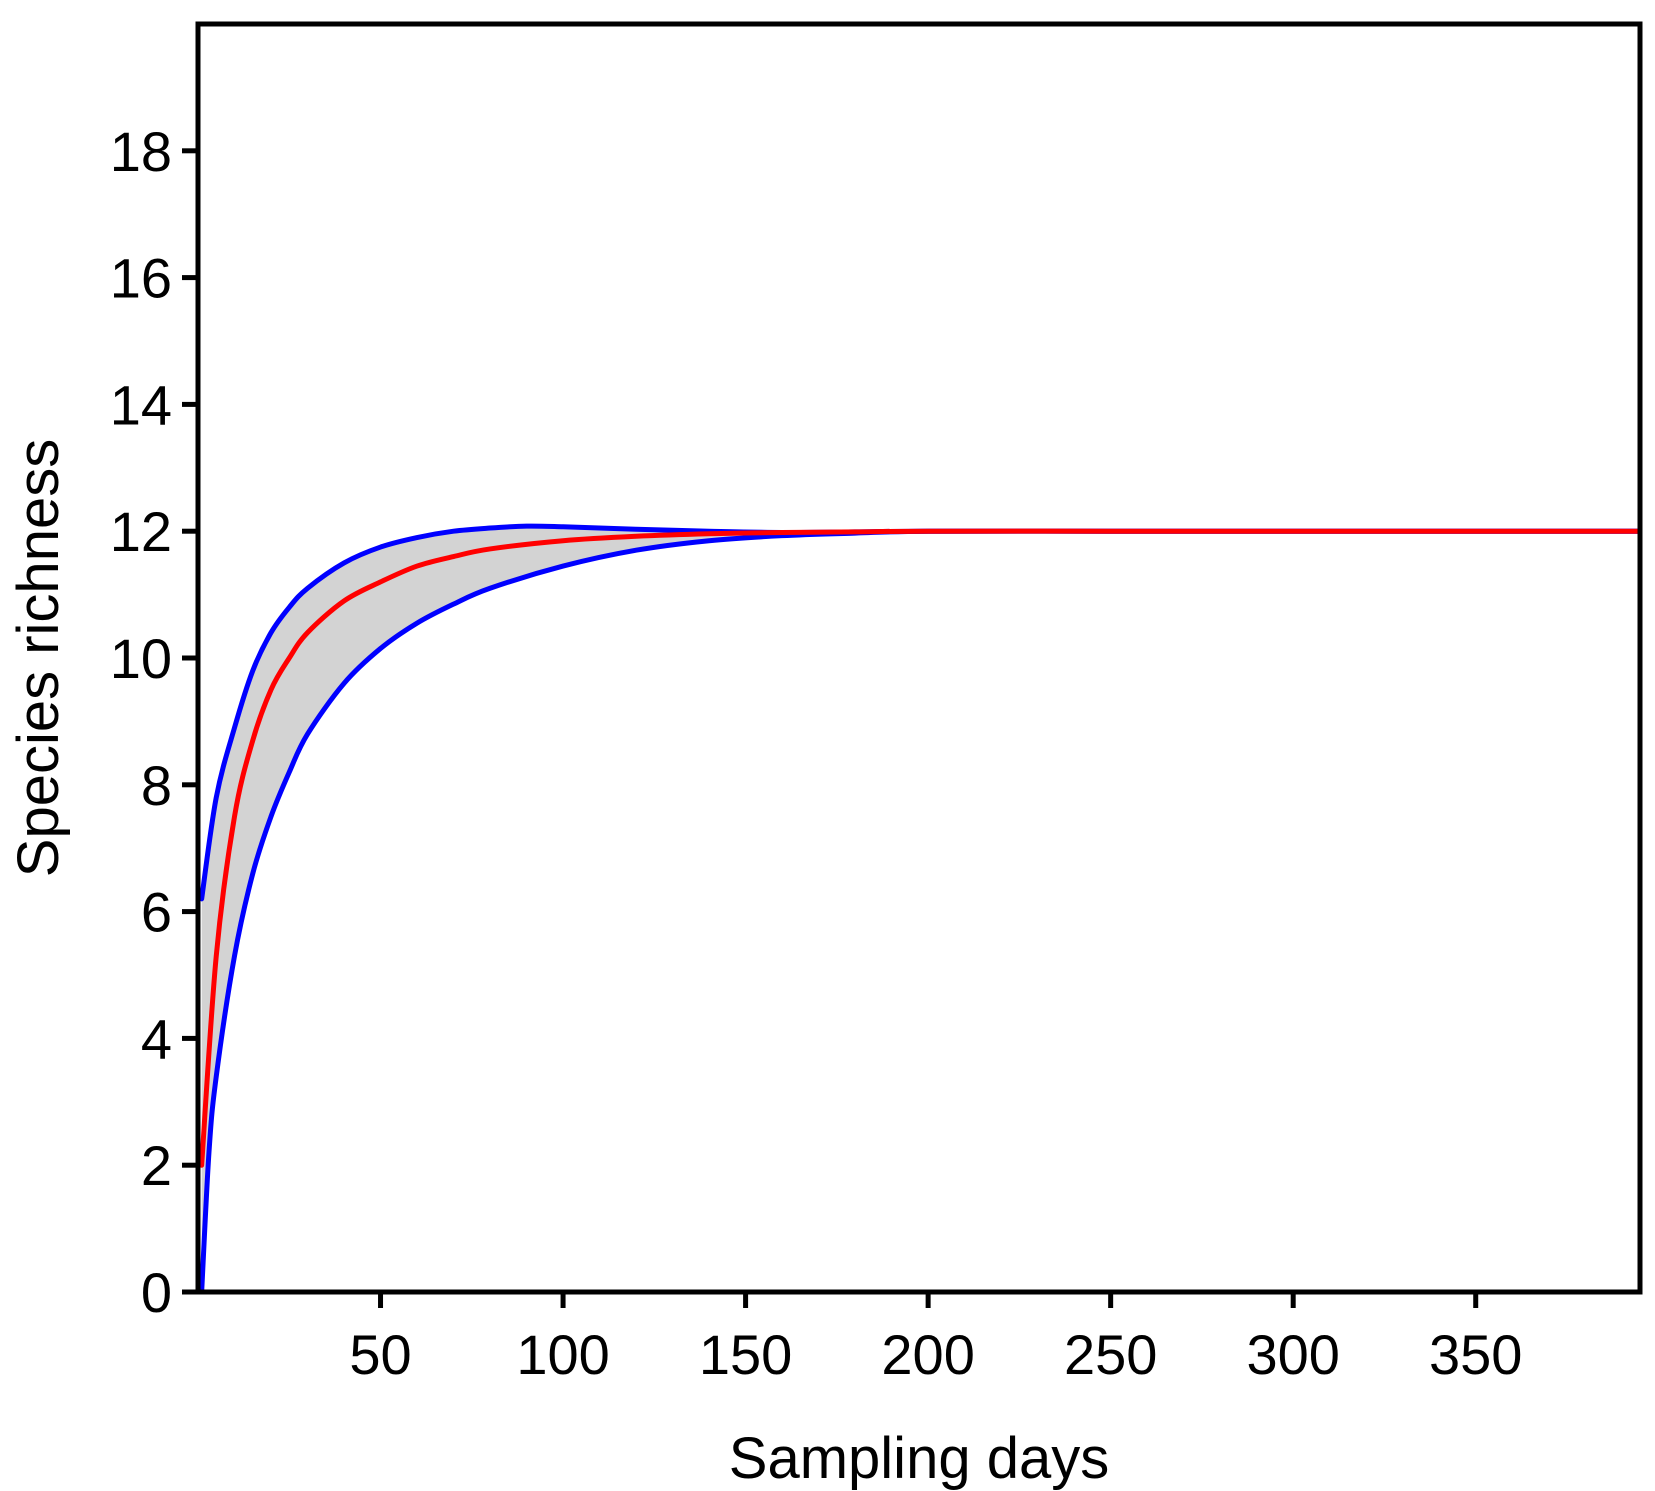  I want to click on y-tick-label: 14, so click(141, 404).